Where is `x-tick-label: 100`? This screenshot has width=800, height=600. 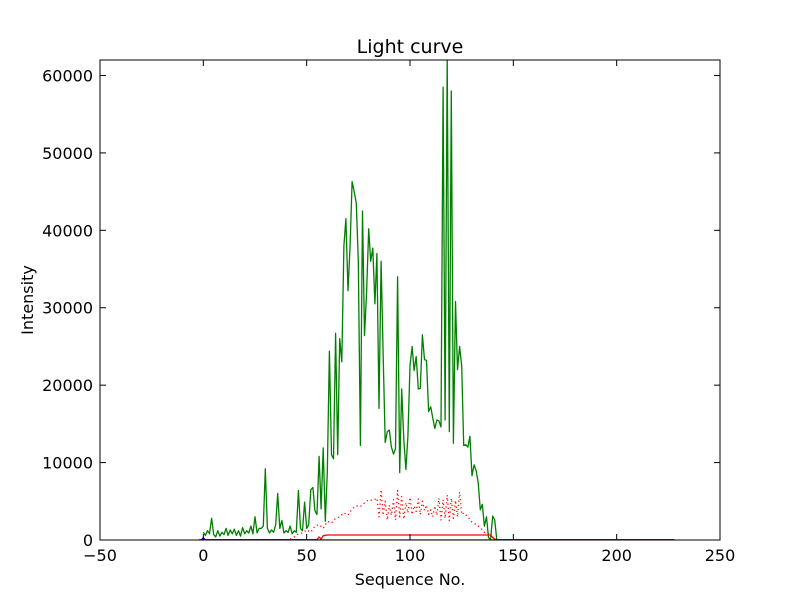 x-tick-label: 100 is located at coordinates (410, 555).